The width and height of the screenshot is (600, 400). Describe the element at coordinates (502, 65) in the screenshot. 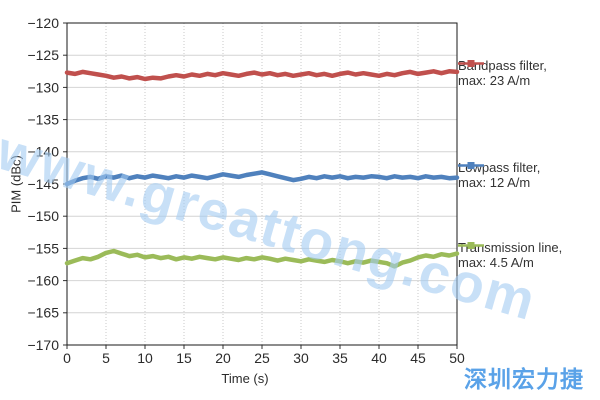

I see `legend-label: Bandpass filter,` at that location.